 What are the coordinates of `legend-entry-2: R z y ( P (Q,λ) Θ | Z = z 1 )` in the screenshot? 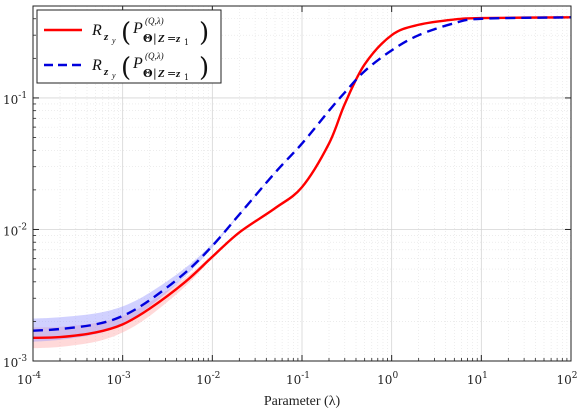 It's located at (150, 67).